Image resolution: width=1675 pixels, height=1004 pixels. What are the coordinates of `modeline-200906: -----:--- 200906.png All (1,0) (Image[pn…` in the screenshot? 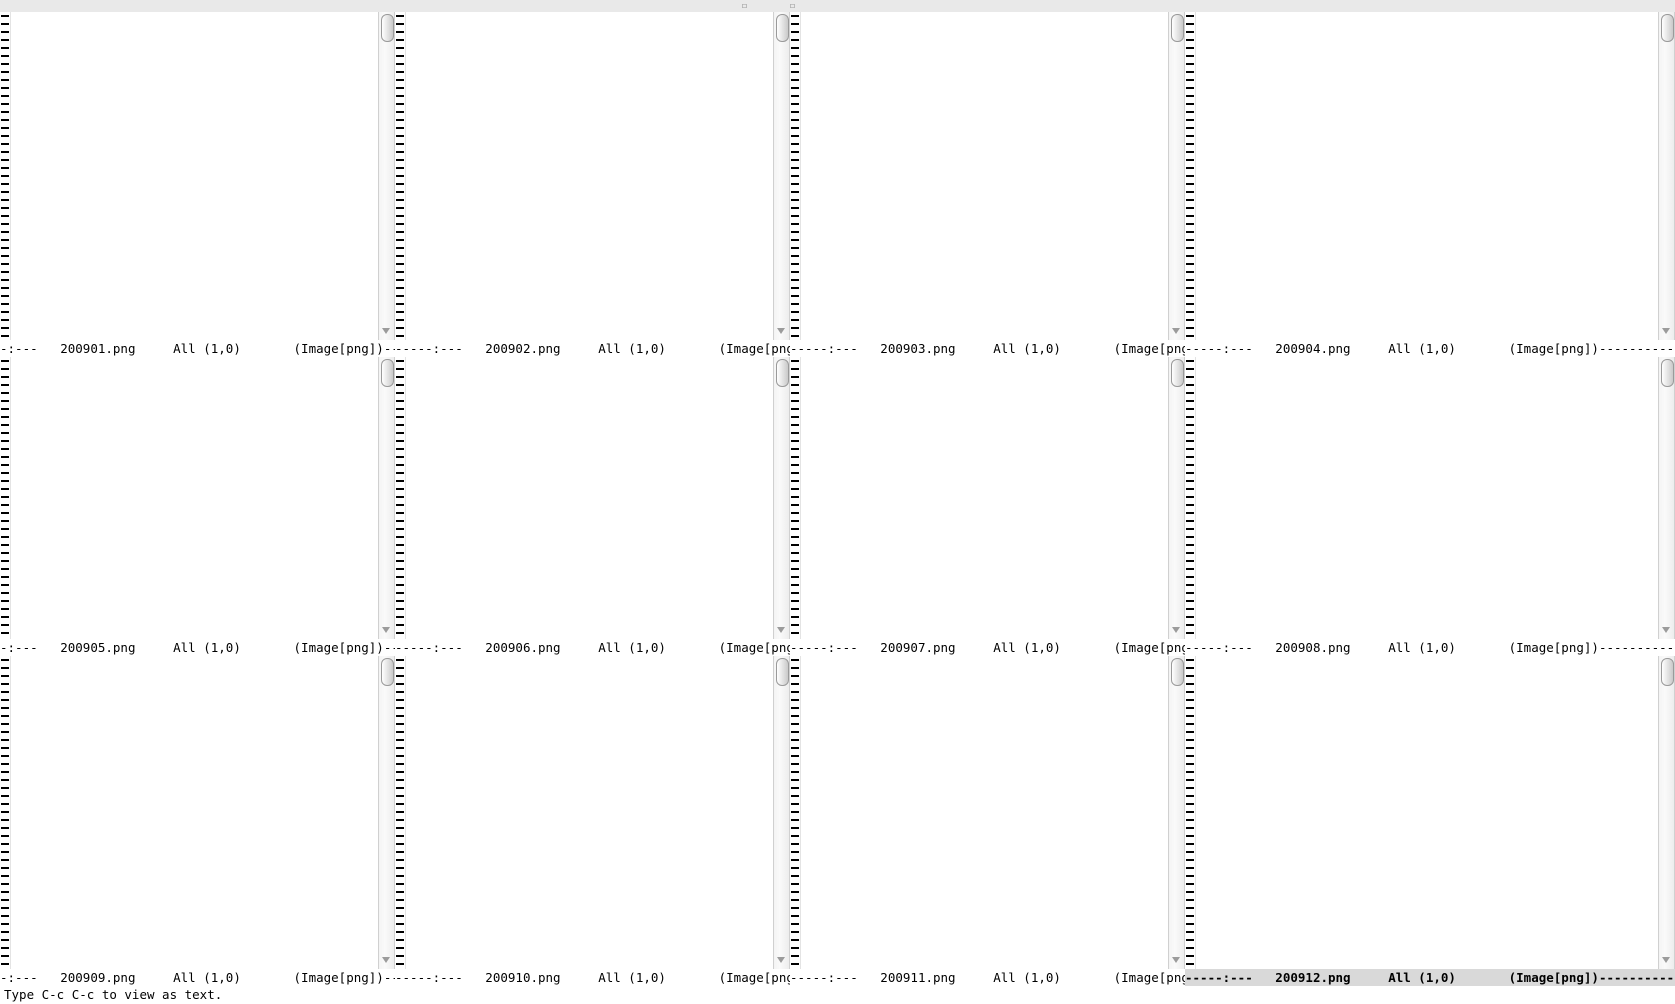 It's located at (592, 647).